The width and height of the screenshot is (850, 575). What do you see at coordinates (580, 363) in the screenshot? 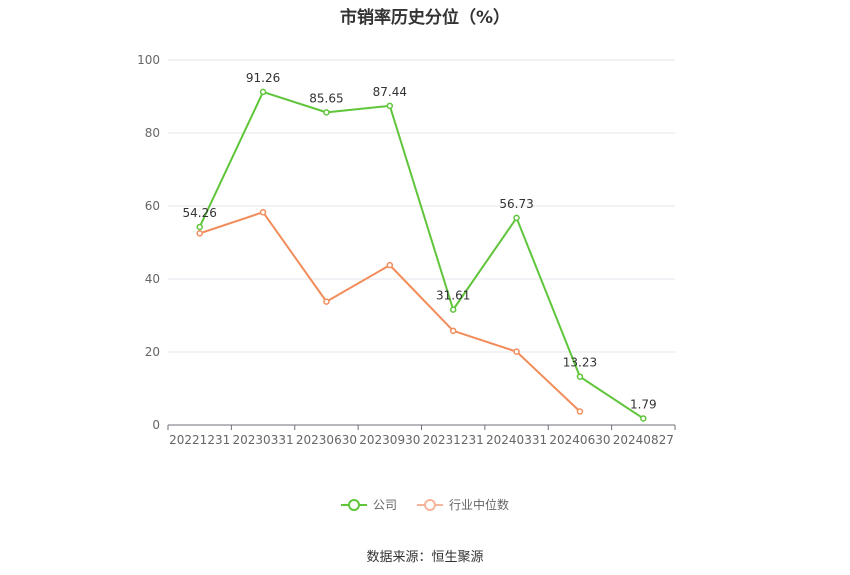
I see `data-label: 13.23` at bounding box center [580, 363].